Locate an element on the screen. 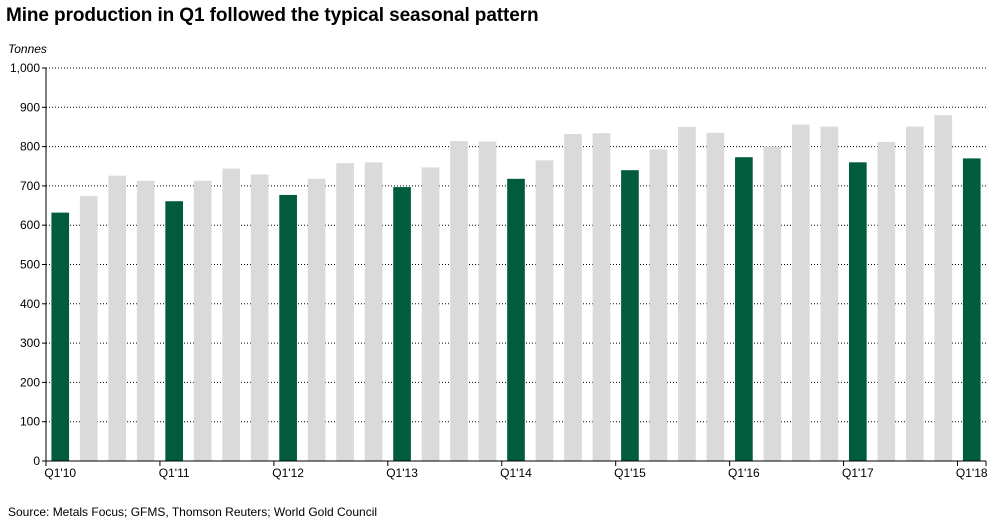 The height and width of the screenshot is (529, 996). y-axis-ticks: 0 100 200 300 400 500 600 700 800 900 1,000 is located at coordinates (28, 264).